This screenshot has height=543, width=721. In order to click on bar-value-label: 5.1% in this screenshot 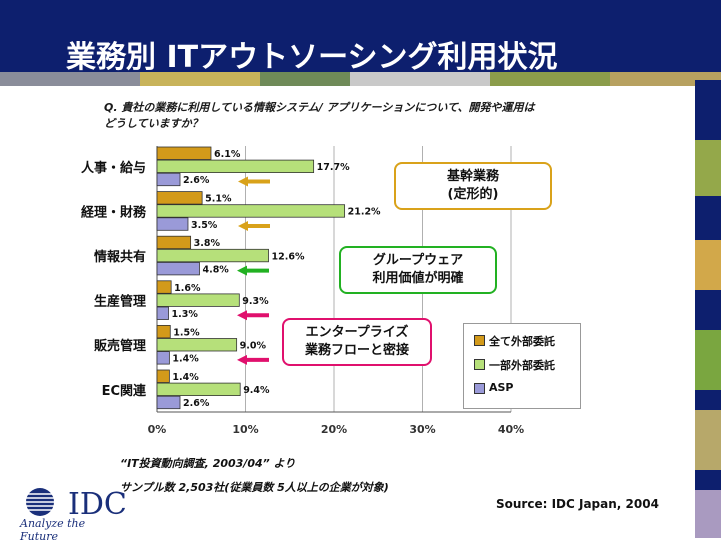, I will do `click(218, 199)`.